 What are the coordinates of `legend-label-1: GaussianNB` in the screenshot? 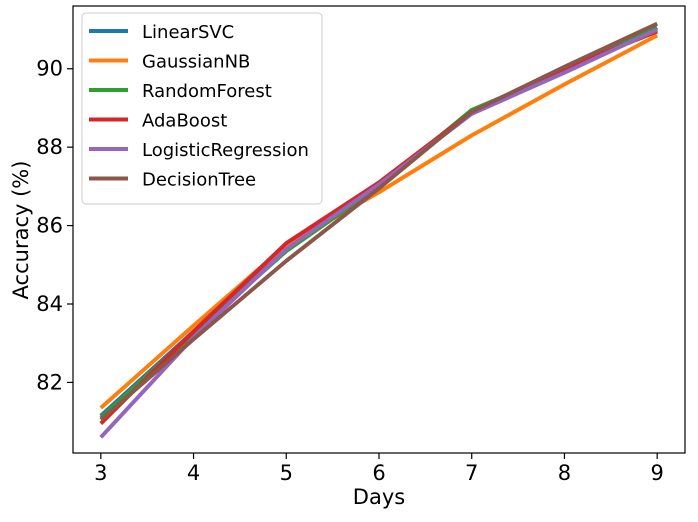 It's located at (196, 62).